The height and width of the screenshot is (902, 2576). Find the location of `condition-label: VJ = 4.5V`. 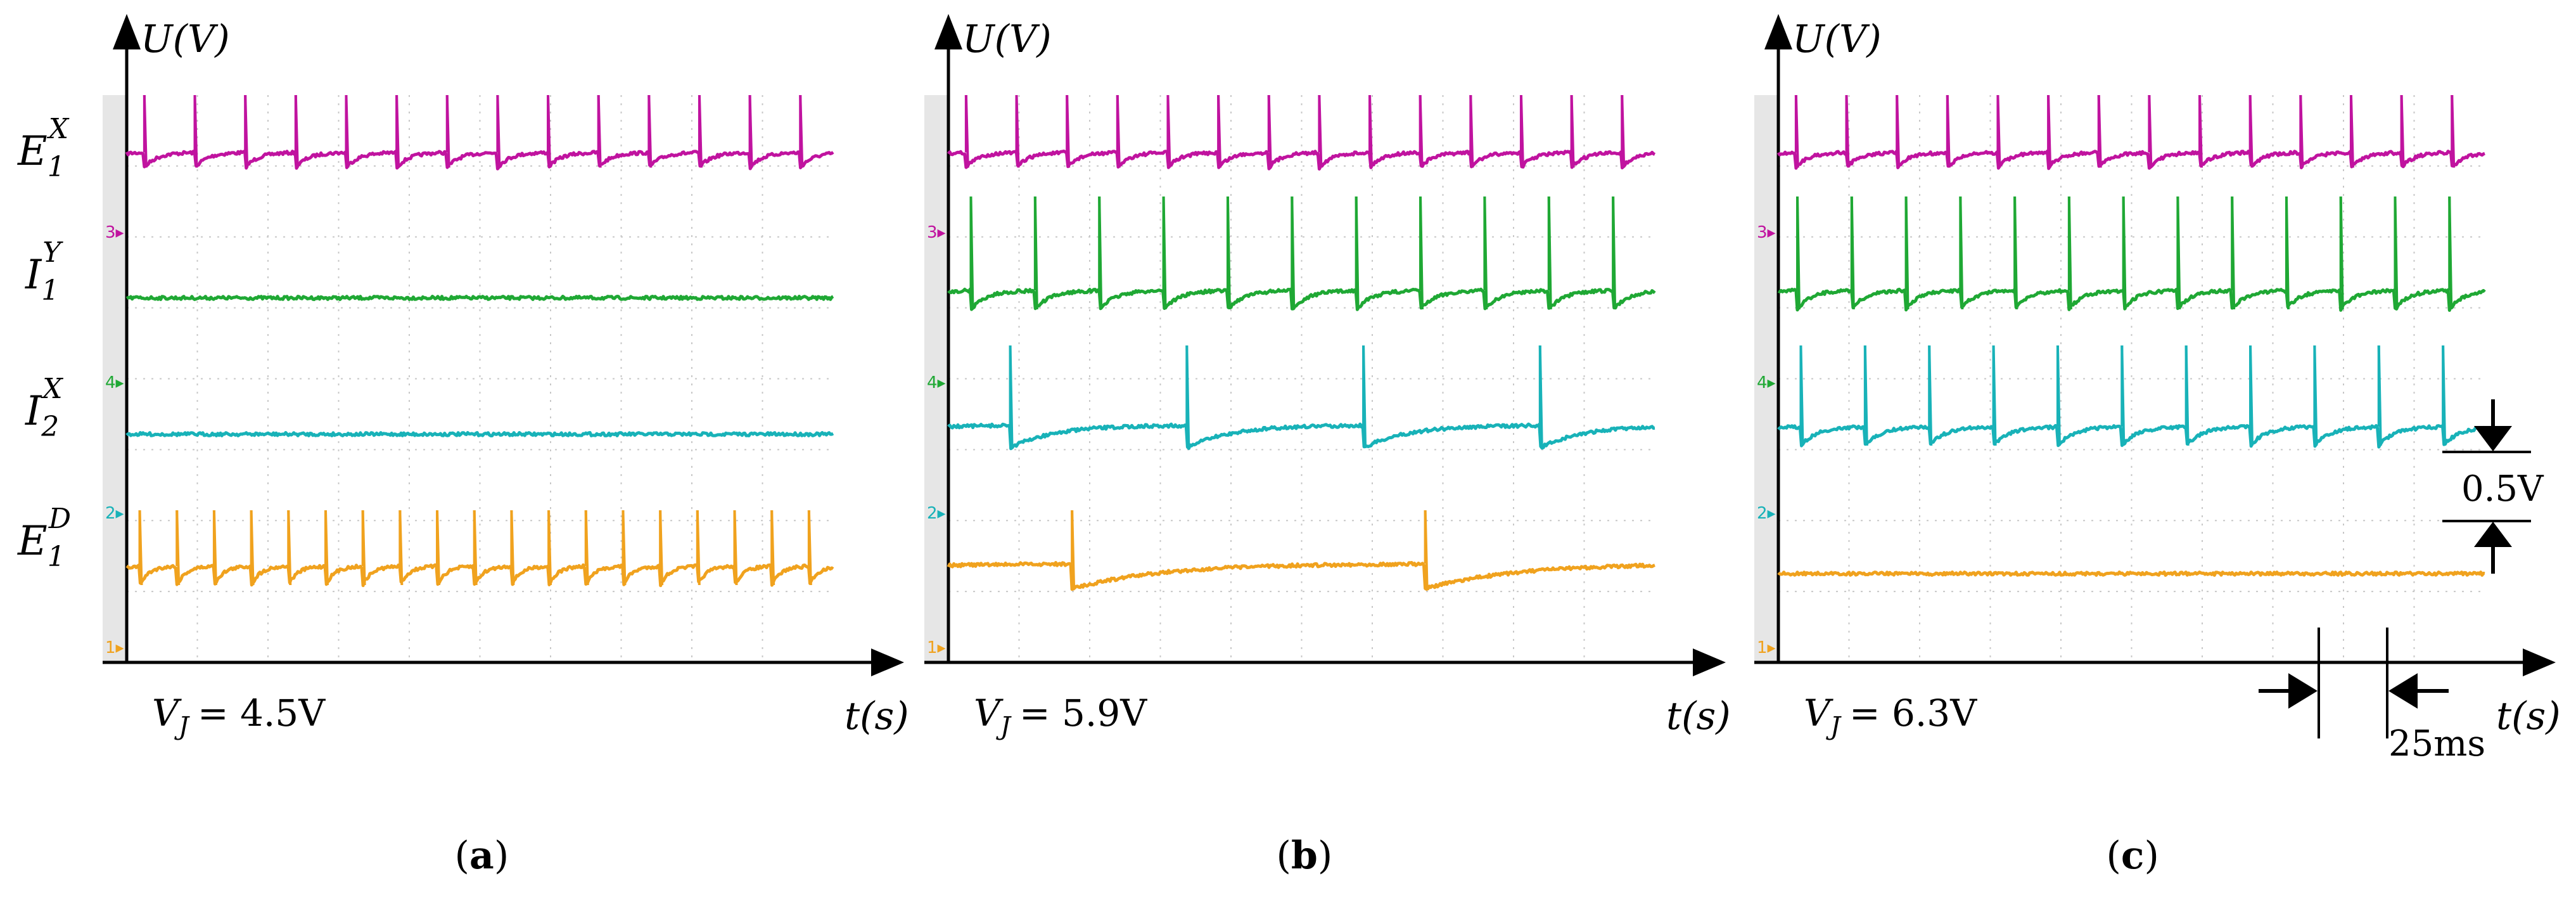

condition-label: VJ = 4.5V is located at coordinates (239, 717).